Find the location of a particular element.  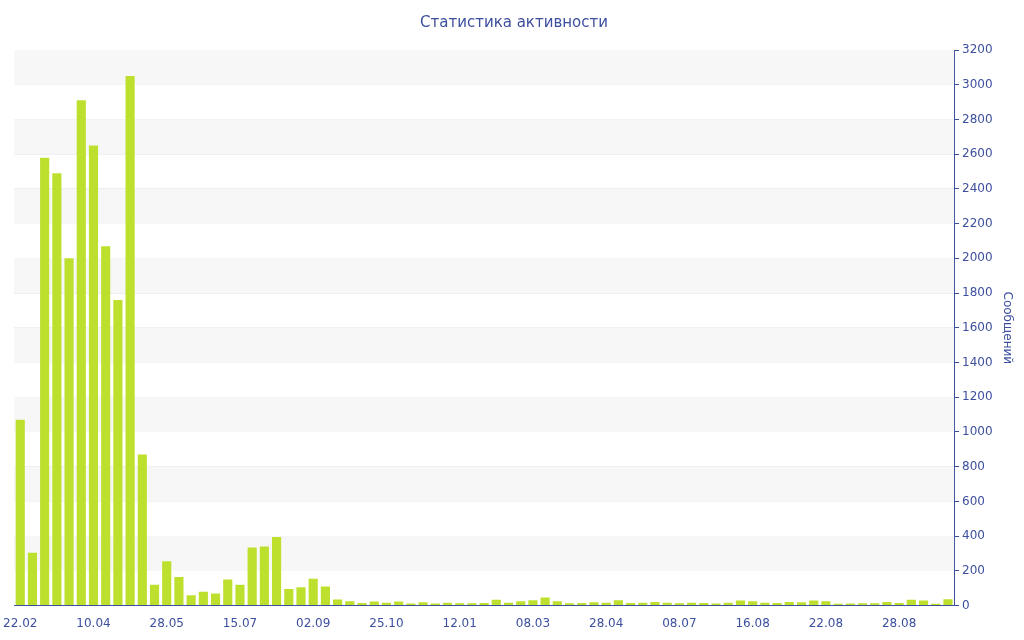

y-tick-label: 1600 is located at coordinates (977, 326).